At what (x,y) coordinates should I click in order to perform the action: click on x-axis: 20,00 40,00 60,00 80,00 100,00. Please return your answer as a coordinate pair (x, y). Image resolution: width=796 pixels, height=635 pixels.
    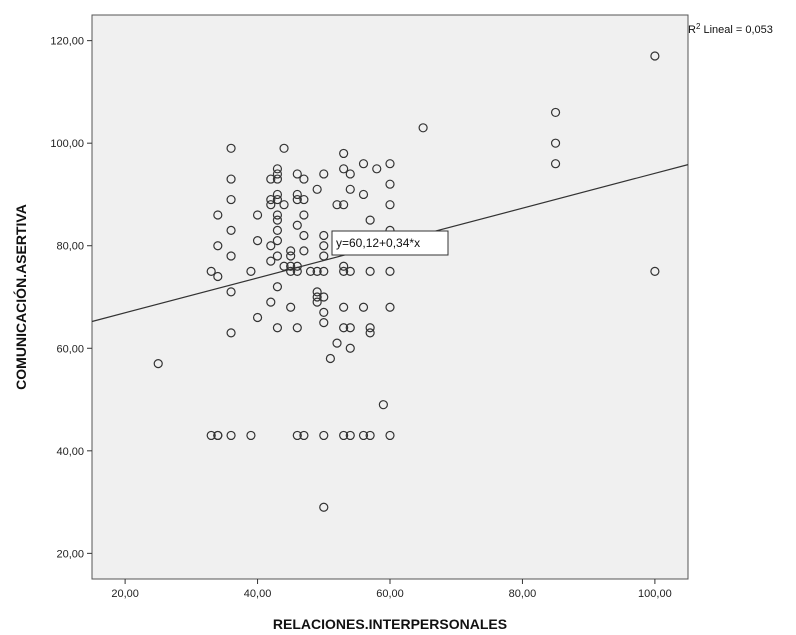
    Looking at the image, I should click on (391, 589).